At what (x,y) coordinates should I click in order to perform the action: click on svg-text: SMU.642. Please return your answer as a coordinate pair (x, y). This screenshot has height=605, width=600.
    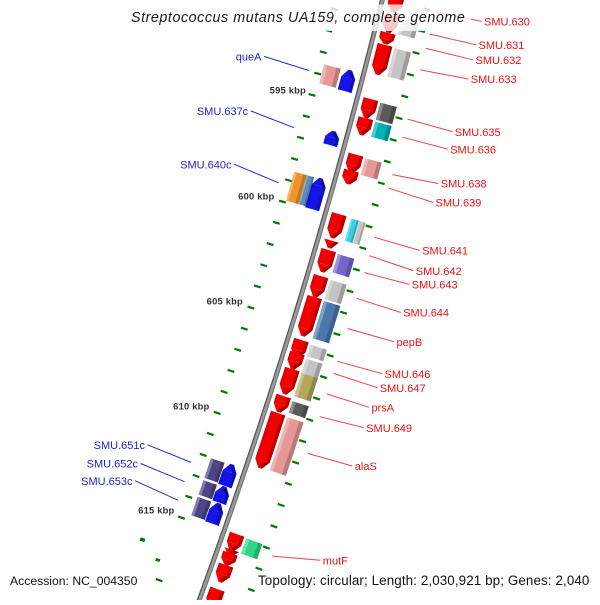
    Looking at the image, I should click on (439, 272).